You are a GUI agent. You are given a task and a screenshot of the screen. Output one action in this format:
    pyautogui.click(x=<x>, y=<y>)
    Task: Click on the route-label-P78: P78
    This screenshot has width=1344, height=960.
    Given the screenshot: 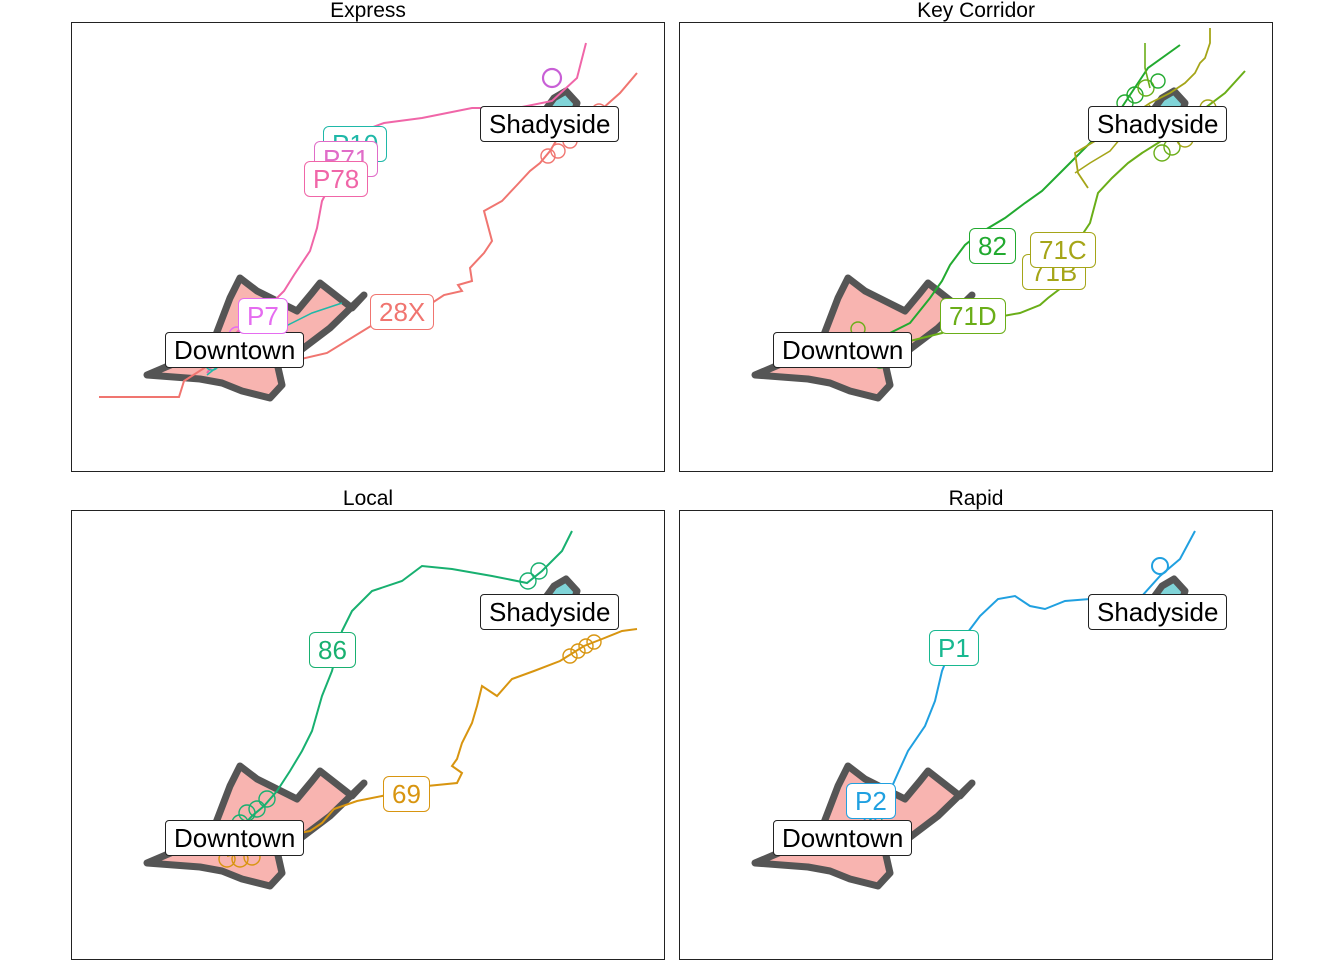 What is the action you would take?
    pyautogui.click(x=336, y=179)
    